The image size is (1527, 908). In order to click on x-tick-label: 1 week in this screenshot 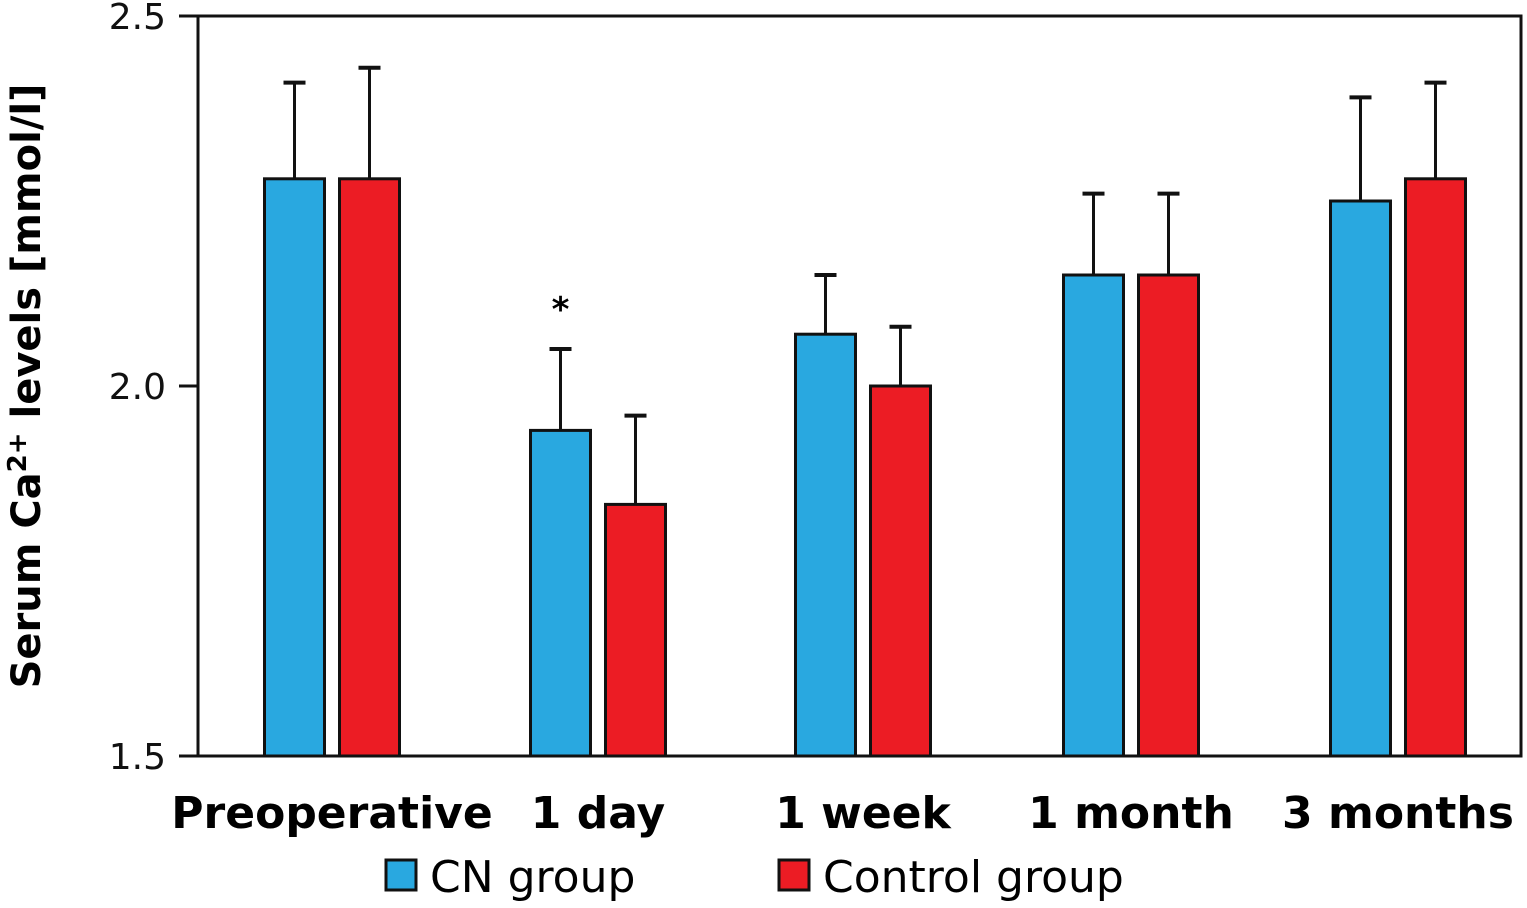, I will do `click(863, 813)`.